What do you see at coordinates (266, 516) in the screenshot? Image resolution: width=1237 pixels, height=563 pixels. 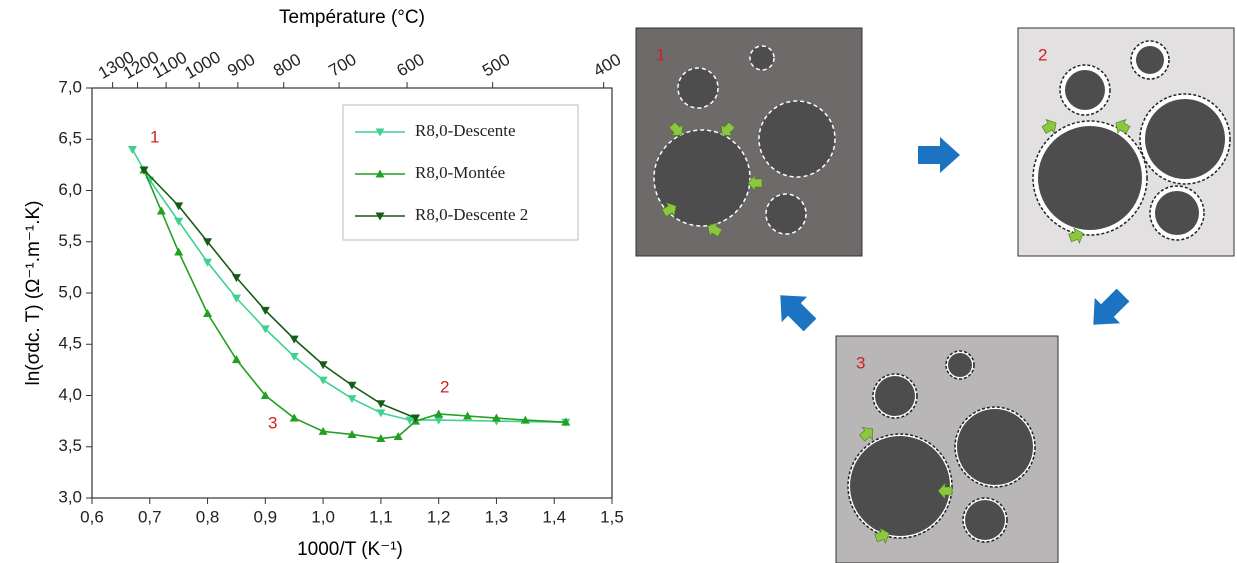 I see `x-tick-label: 0,9` at bounding box center [266, 516].